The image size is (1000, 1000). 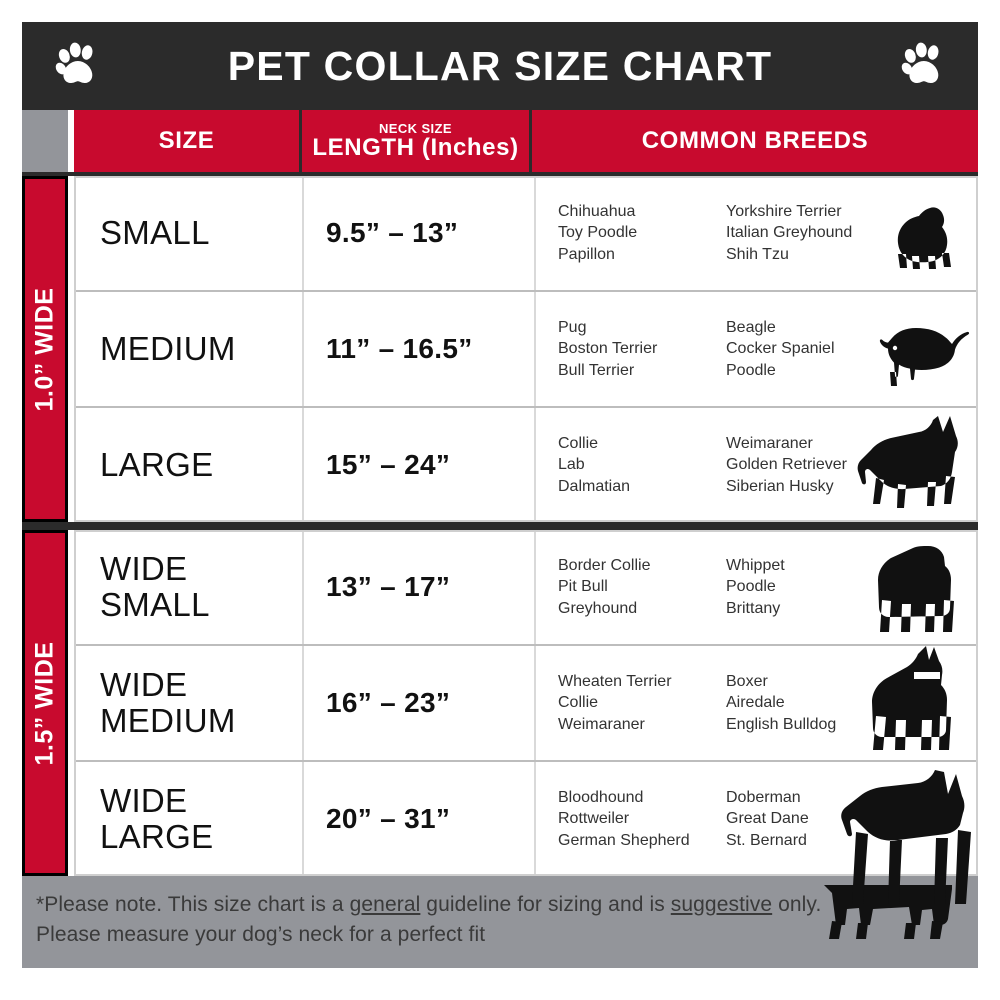 I want to click on page-title: PET COLLAR SIZE CHART, so click(x=500, y=65).